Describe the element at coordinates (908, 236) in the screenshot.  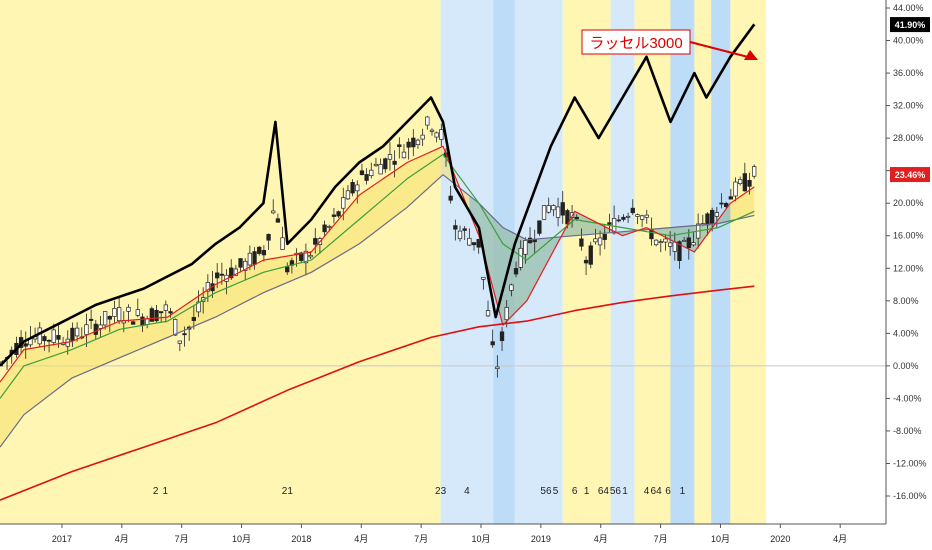
I see `y-tick-label: 16.00%` at that location.